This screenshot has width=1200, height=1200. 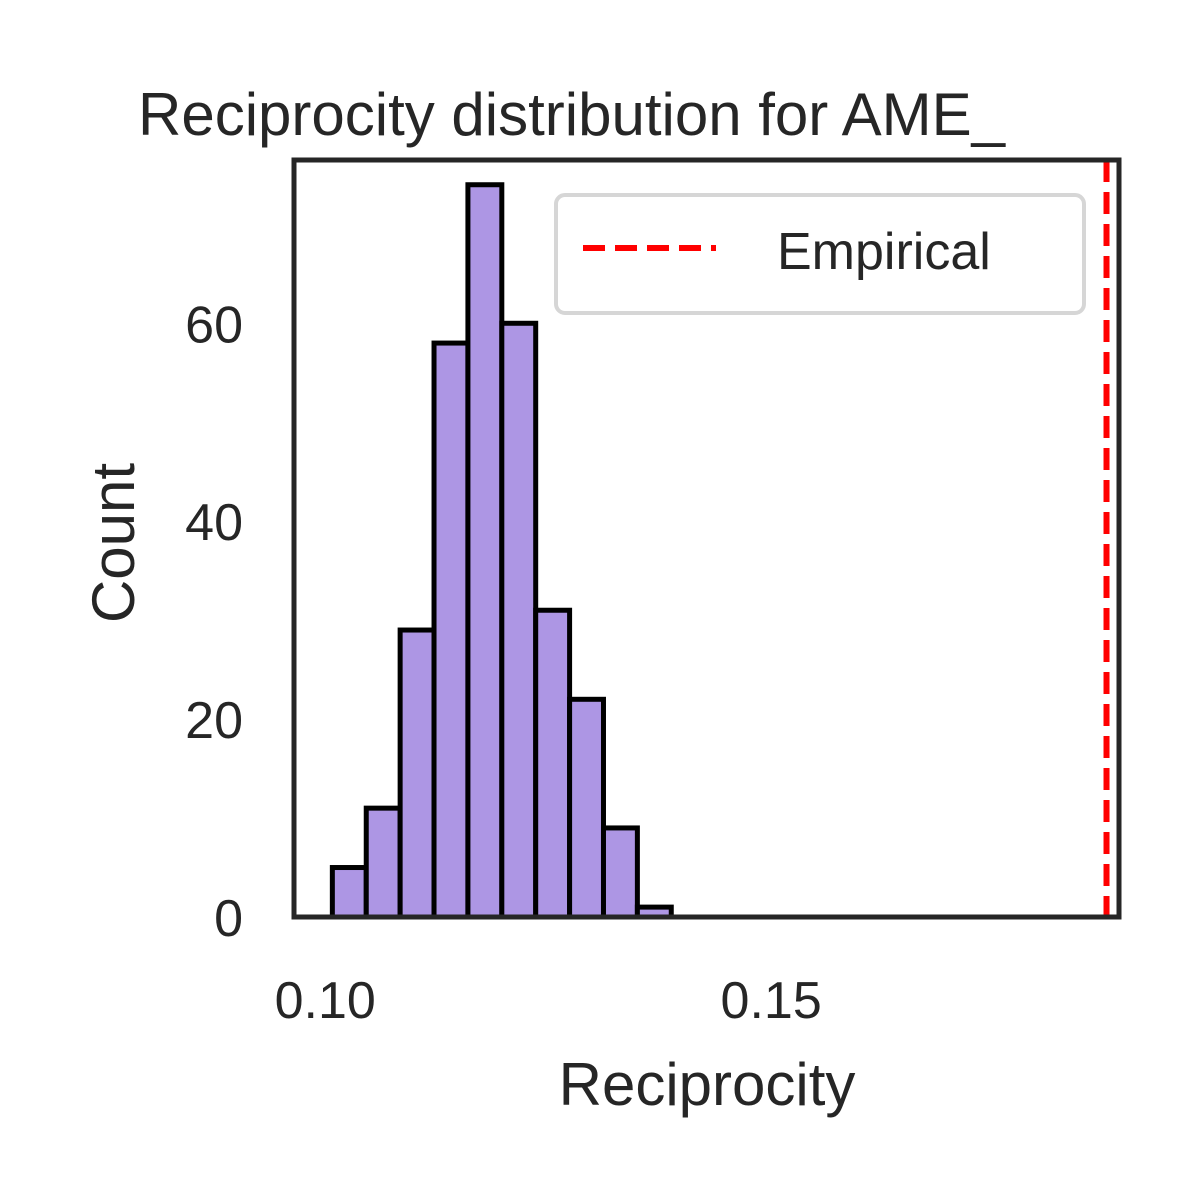 I want to click on legend-empirical-label: Empirical, so click(x=884, y=252).